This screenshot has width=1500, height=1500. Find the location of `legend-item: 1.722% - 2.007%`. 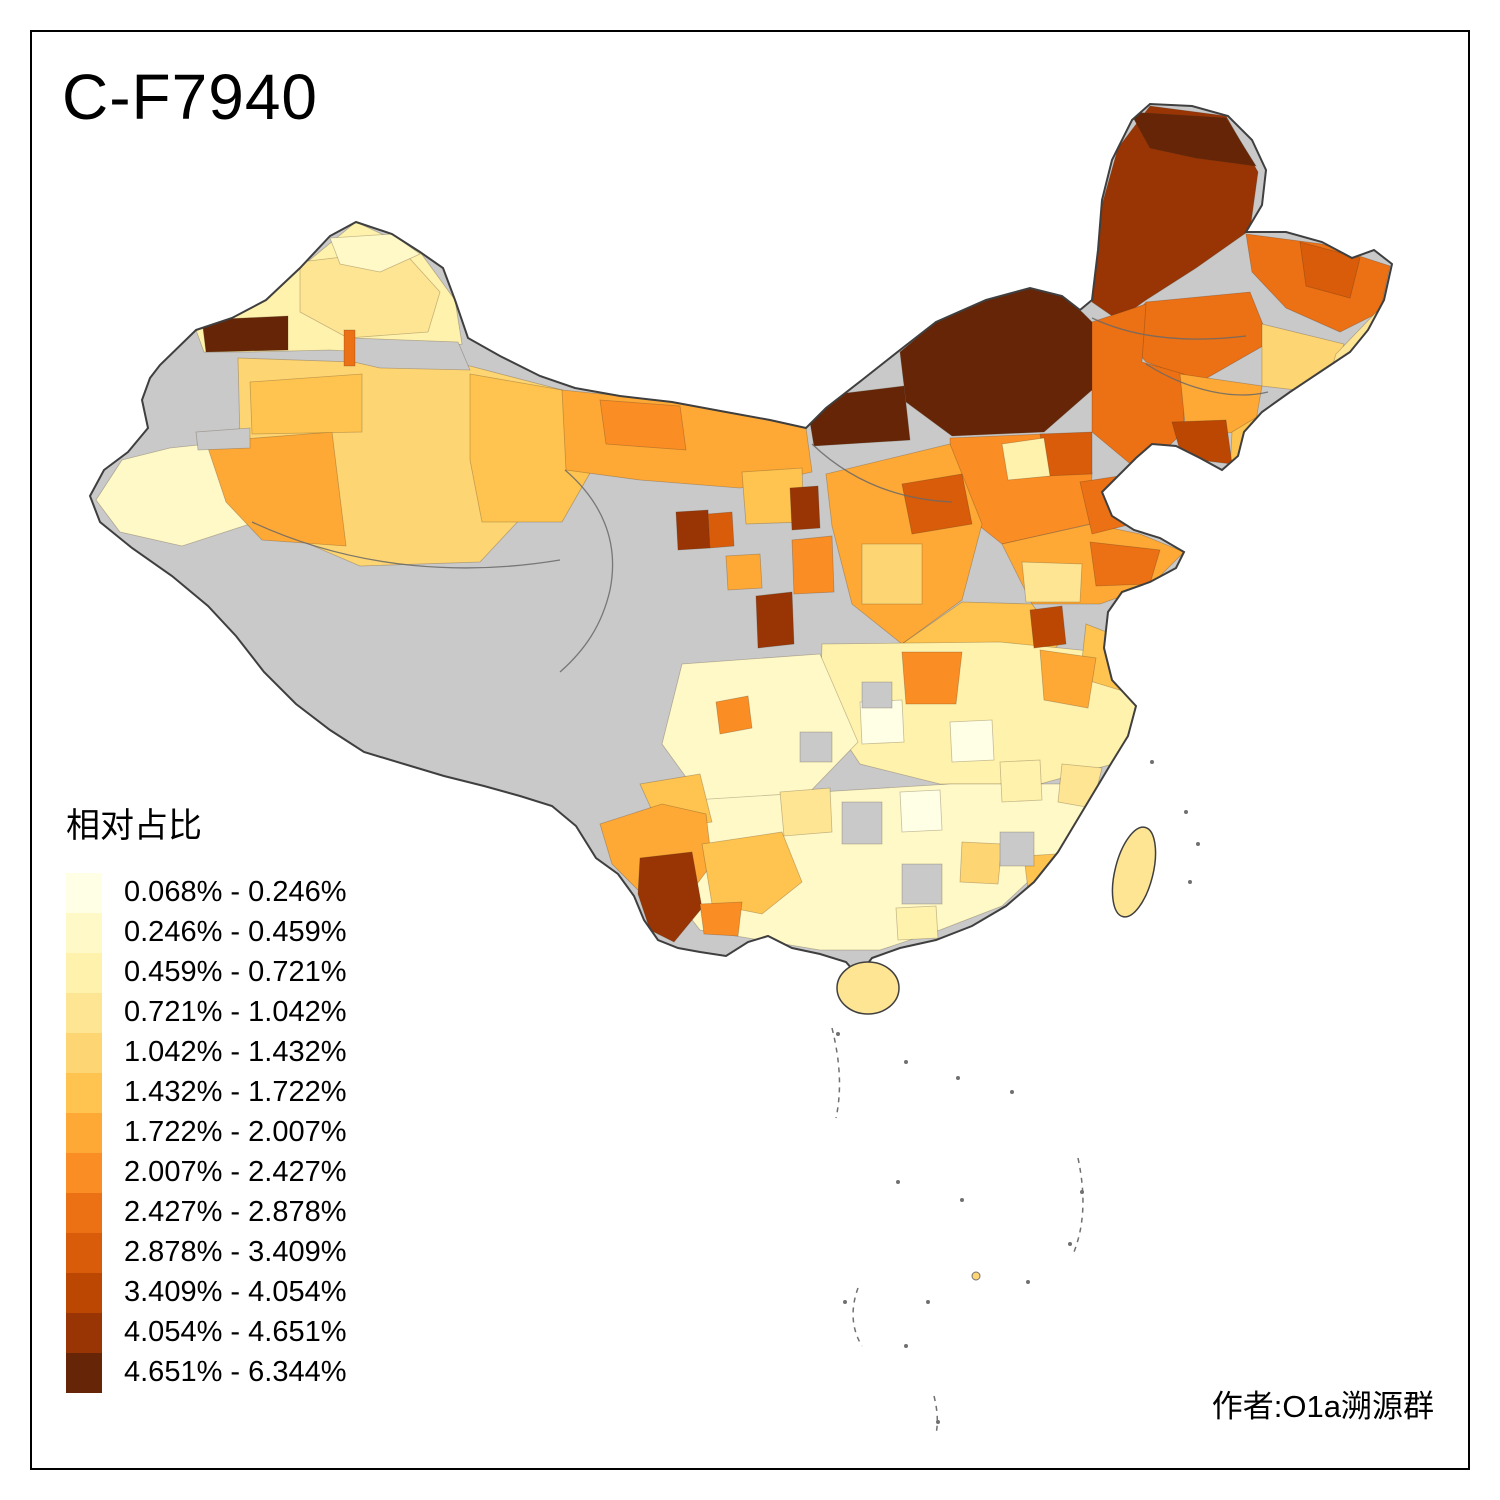

legend-item: 1.722% - 2.007% is located at coordinates (266, 1132).